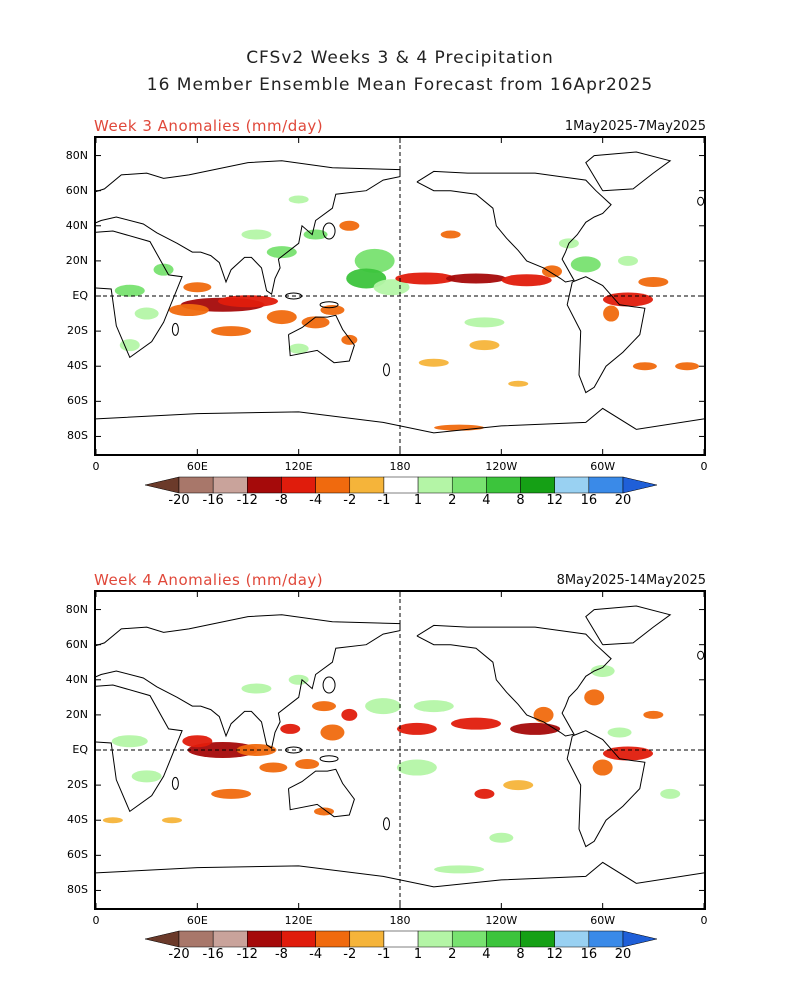 This screenshot has width=800, height=1000. I want to click on lon-tick-label: 60W, so click(603, 920).